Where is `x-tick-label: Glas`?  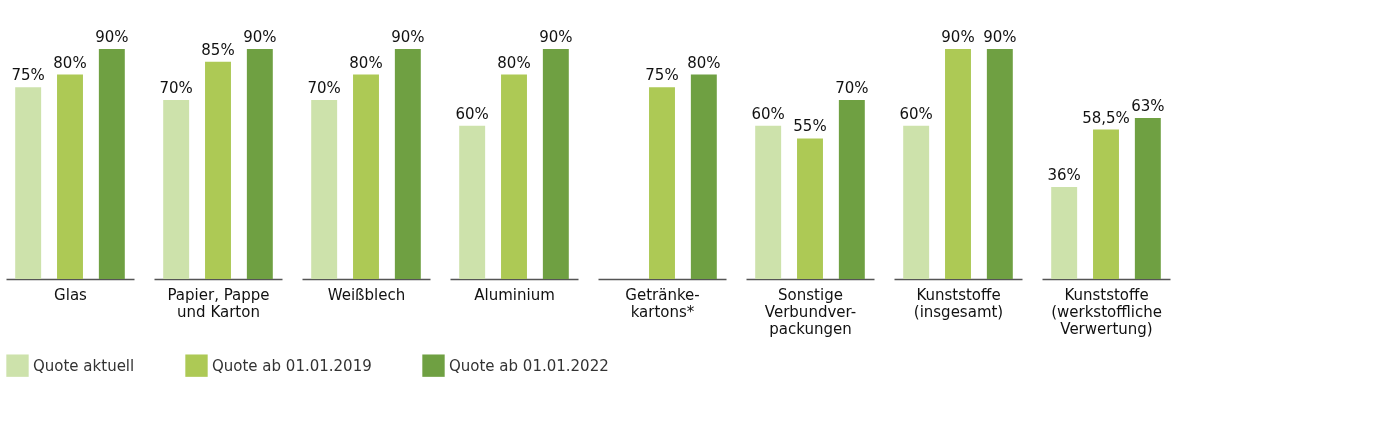 x-tick-label: Glas is located at coordinates (71, 294).